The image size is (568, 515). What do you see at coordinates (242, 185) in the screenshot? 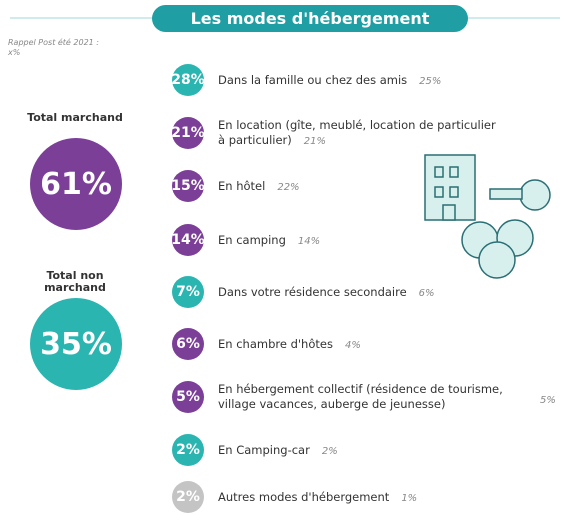
I see `item-label-text: En hôtel` at bounding box center [242, 185].